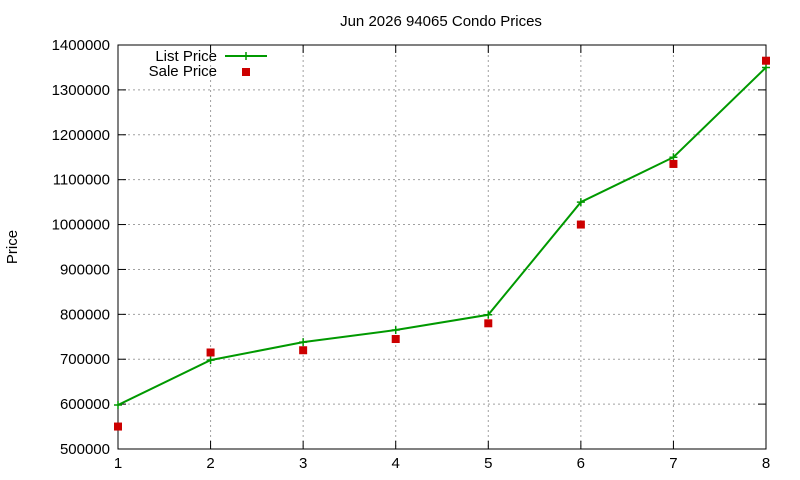 The width and height of the screenshot is (800, 480). I want to click on y-tick-label: 1100000, so click(81, 180).